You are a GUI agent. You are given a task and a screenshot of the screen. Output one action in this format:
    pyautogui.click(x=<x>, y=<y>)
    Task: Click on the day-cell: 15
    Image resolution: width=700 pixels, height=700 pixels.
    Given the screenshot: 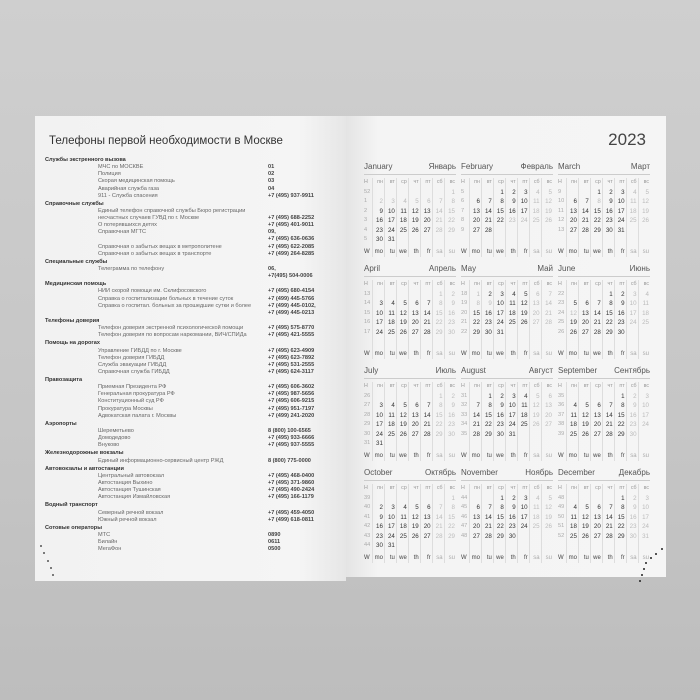 What is the action you would take?
    pyautogui.click(x=499, y=517)
    